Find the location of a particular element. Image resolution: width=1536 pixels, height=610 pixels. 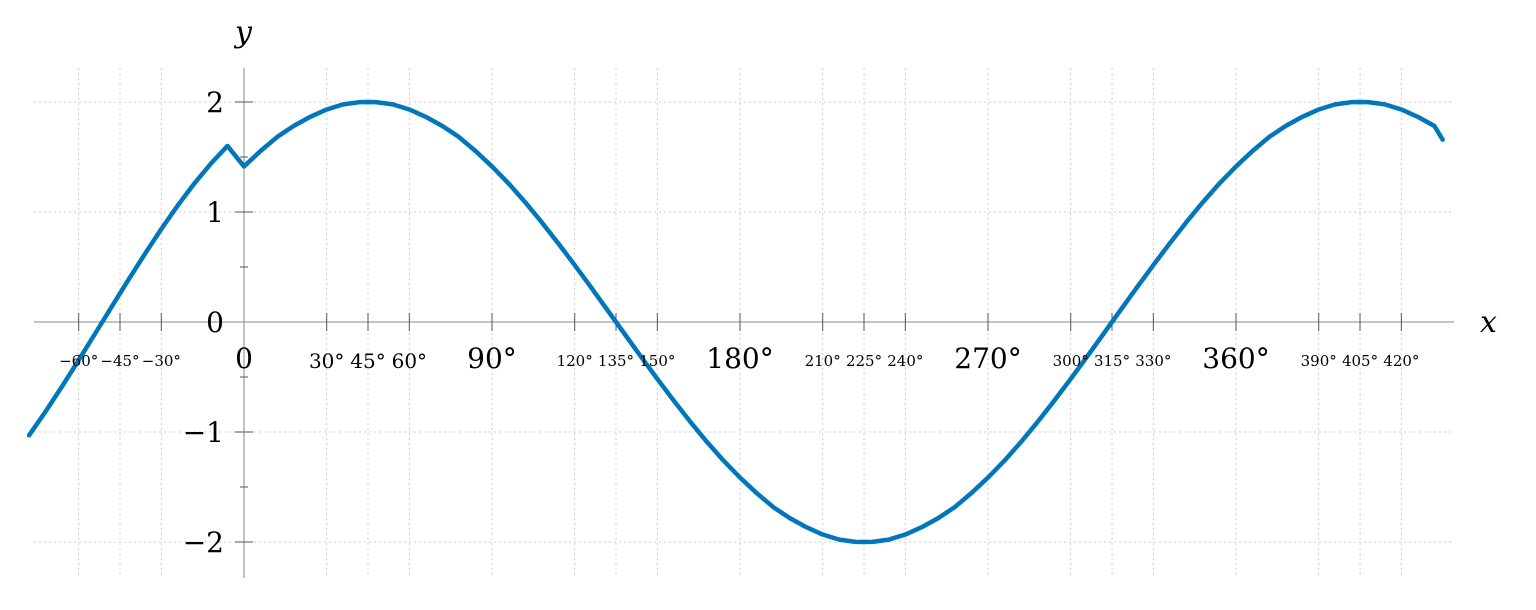

y-tick-label-0: 2 is located at coordinates (215, 102).